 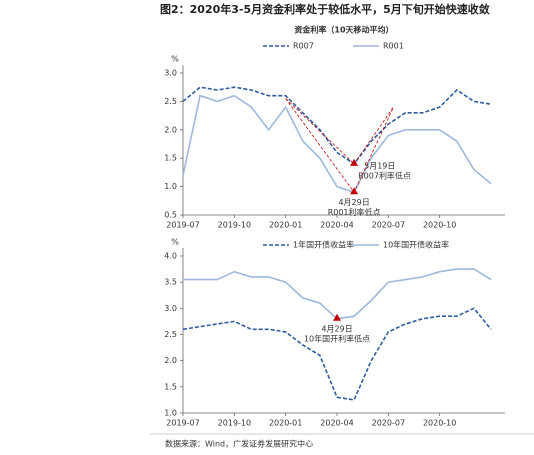 What do you see at coordinates (325, 9) in the screenshot?
I see `figure-title: 图2：2020年3-5月资金利率处于较低水平，5月下旬开始快速收敛` at bounding box center [325, 9].